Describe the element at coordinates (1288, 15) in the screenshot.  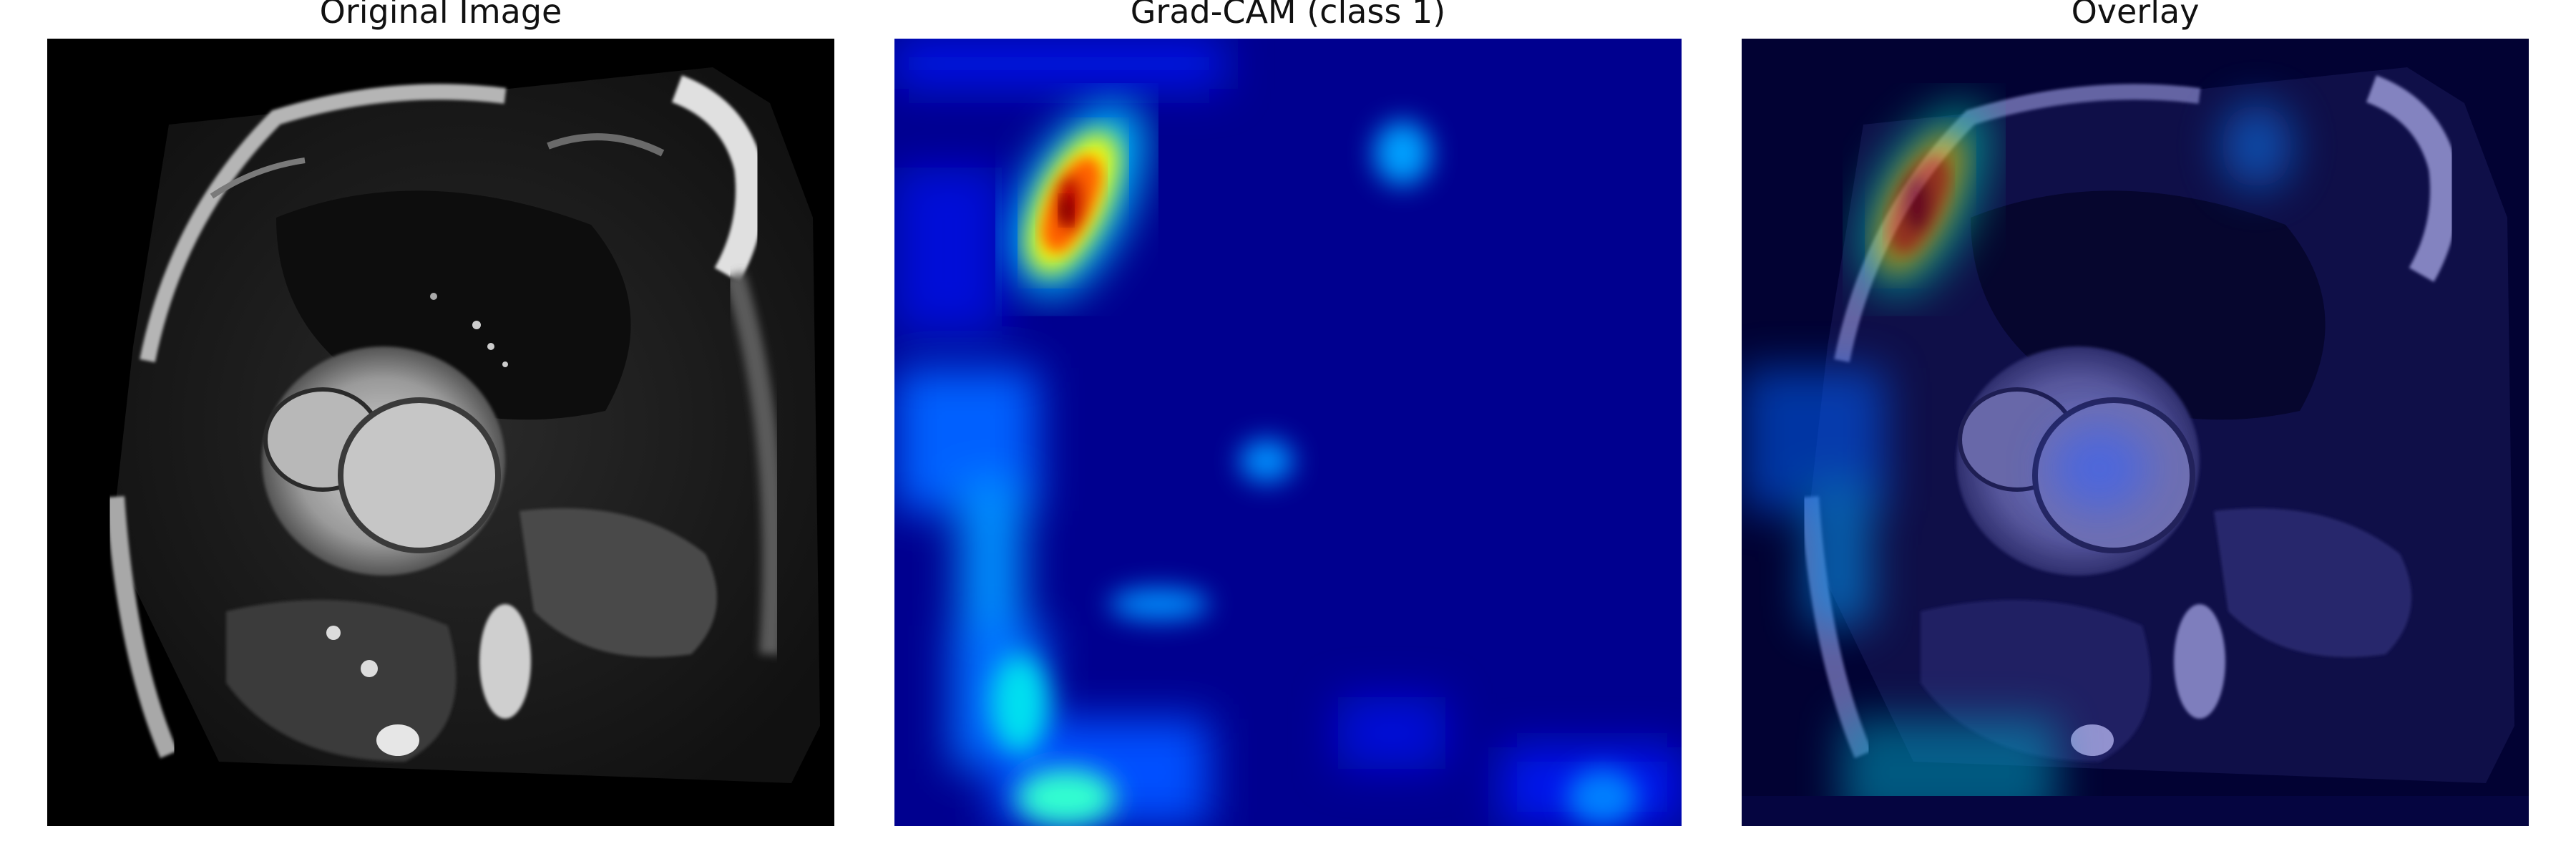
I see `gradcam-title: Grad-CAM (class 1)` at that location.